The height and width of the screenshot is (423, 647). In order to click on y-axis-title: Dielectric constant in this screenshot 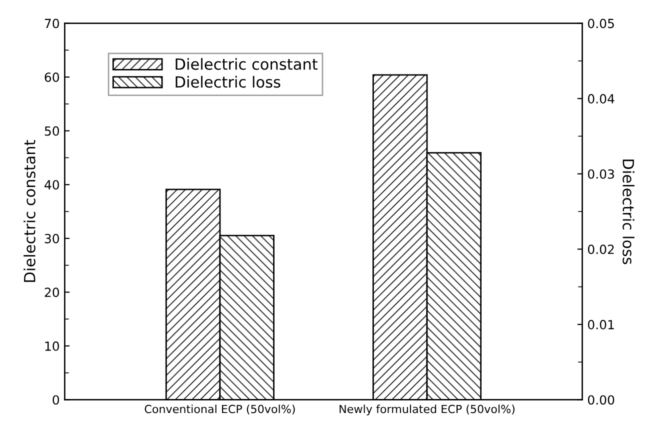, I will do `click(30, 211)`.